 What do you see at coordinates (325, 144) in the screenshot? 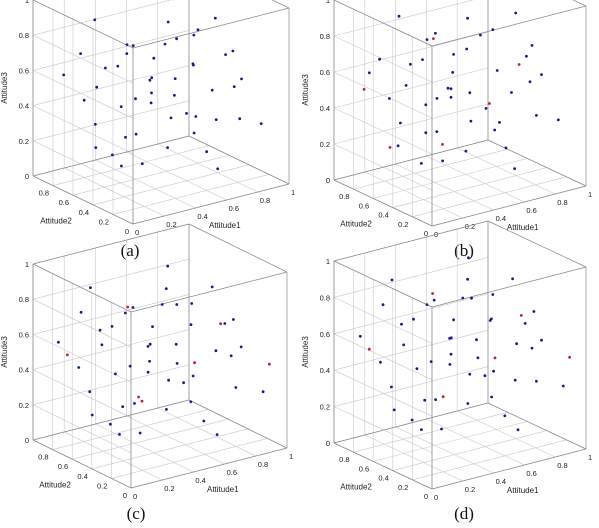
I see `z-tick-label: 0.2` at bounding box center [325, 144].